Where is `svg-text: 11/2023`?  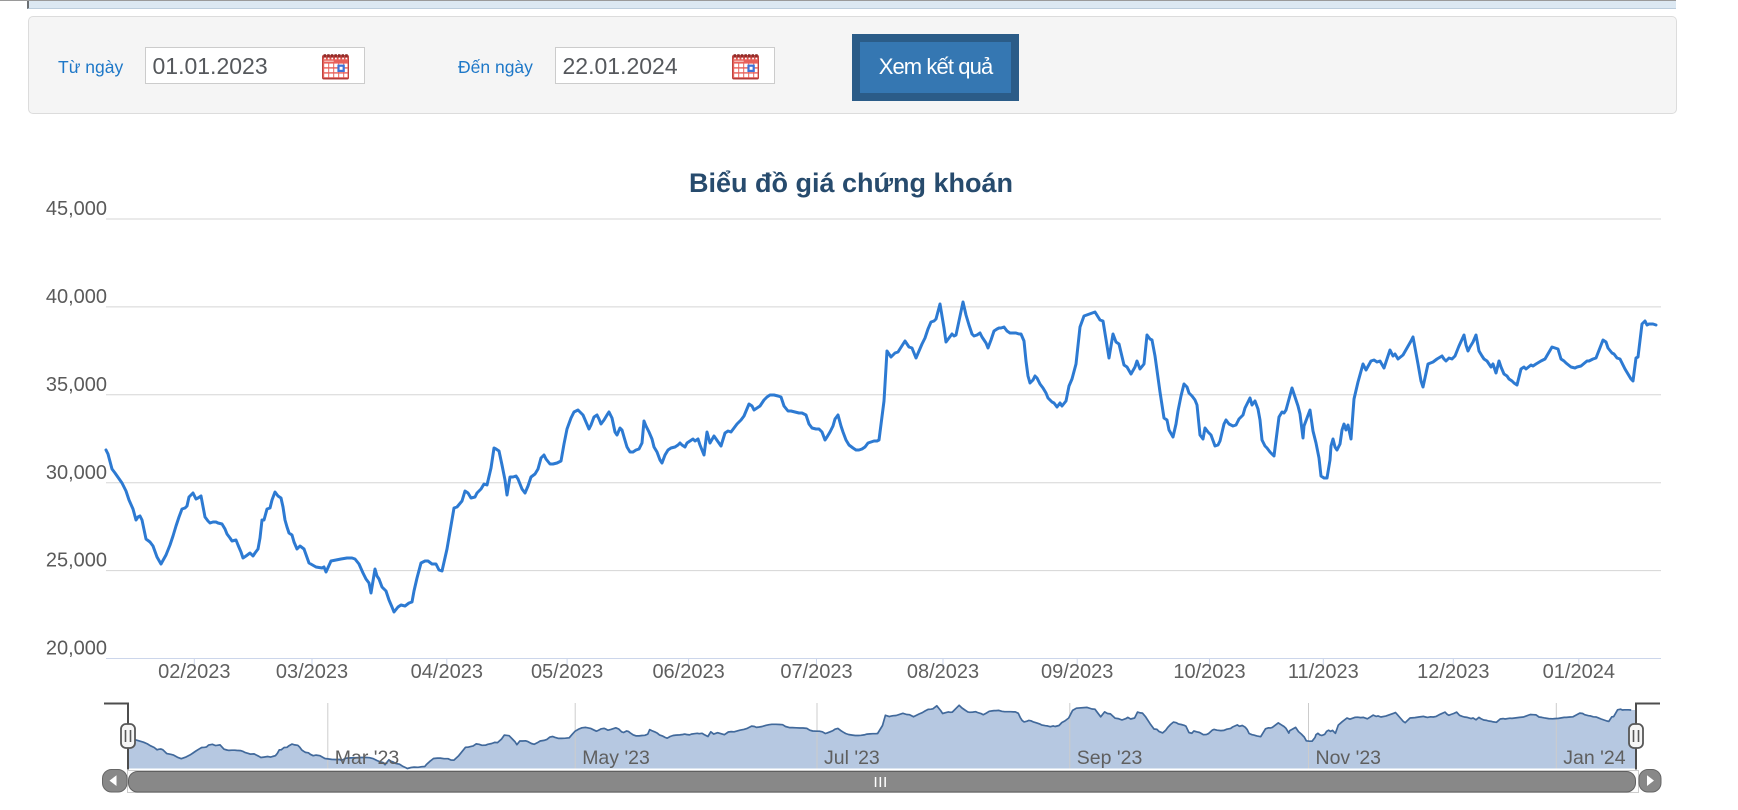
svg-text: 11/2023 is located at coordinates (1323, 672).